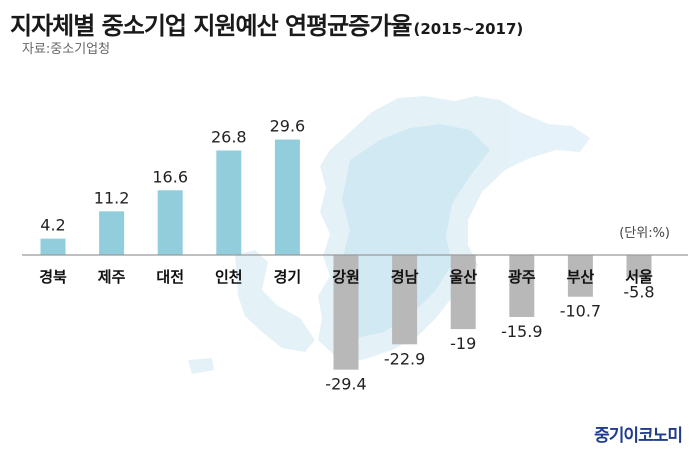  I want to click on category-label-부산: 부산, so click(581, 277).